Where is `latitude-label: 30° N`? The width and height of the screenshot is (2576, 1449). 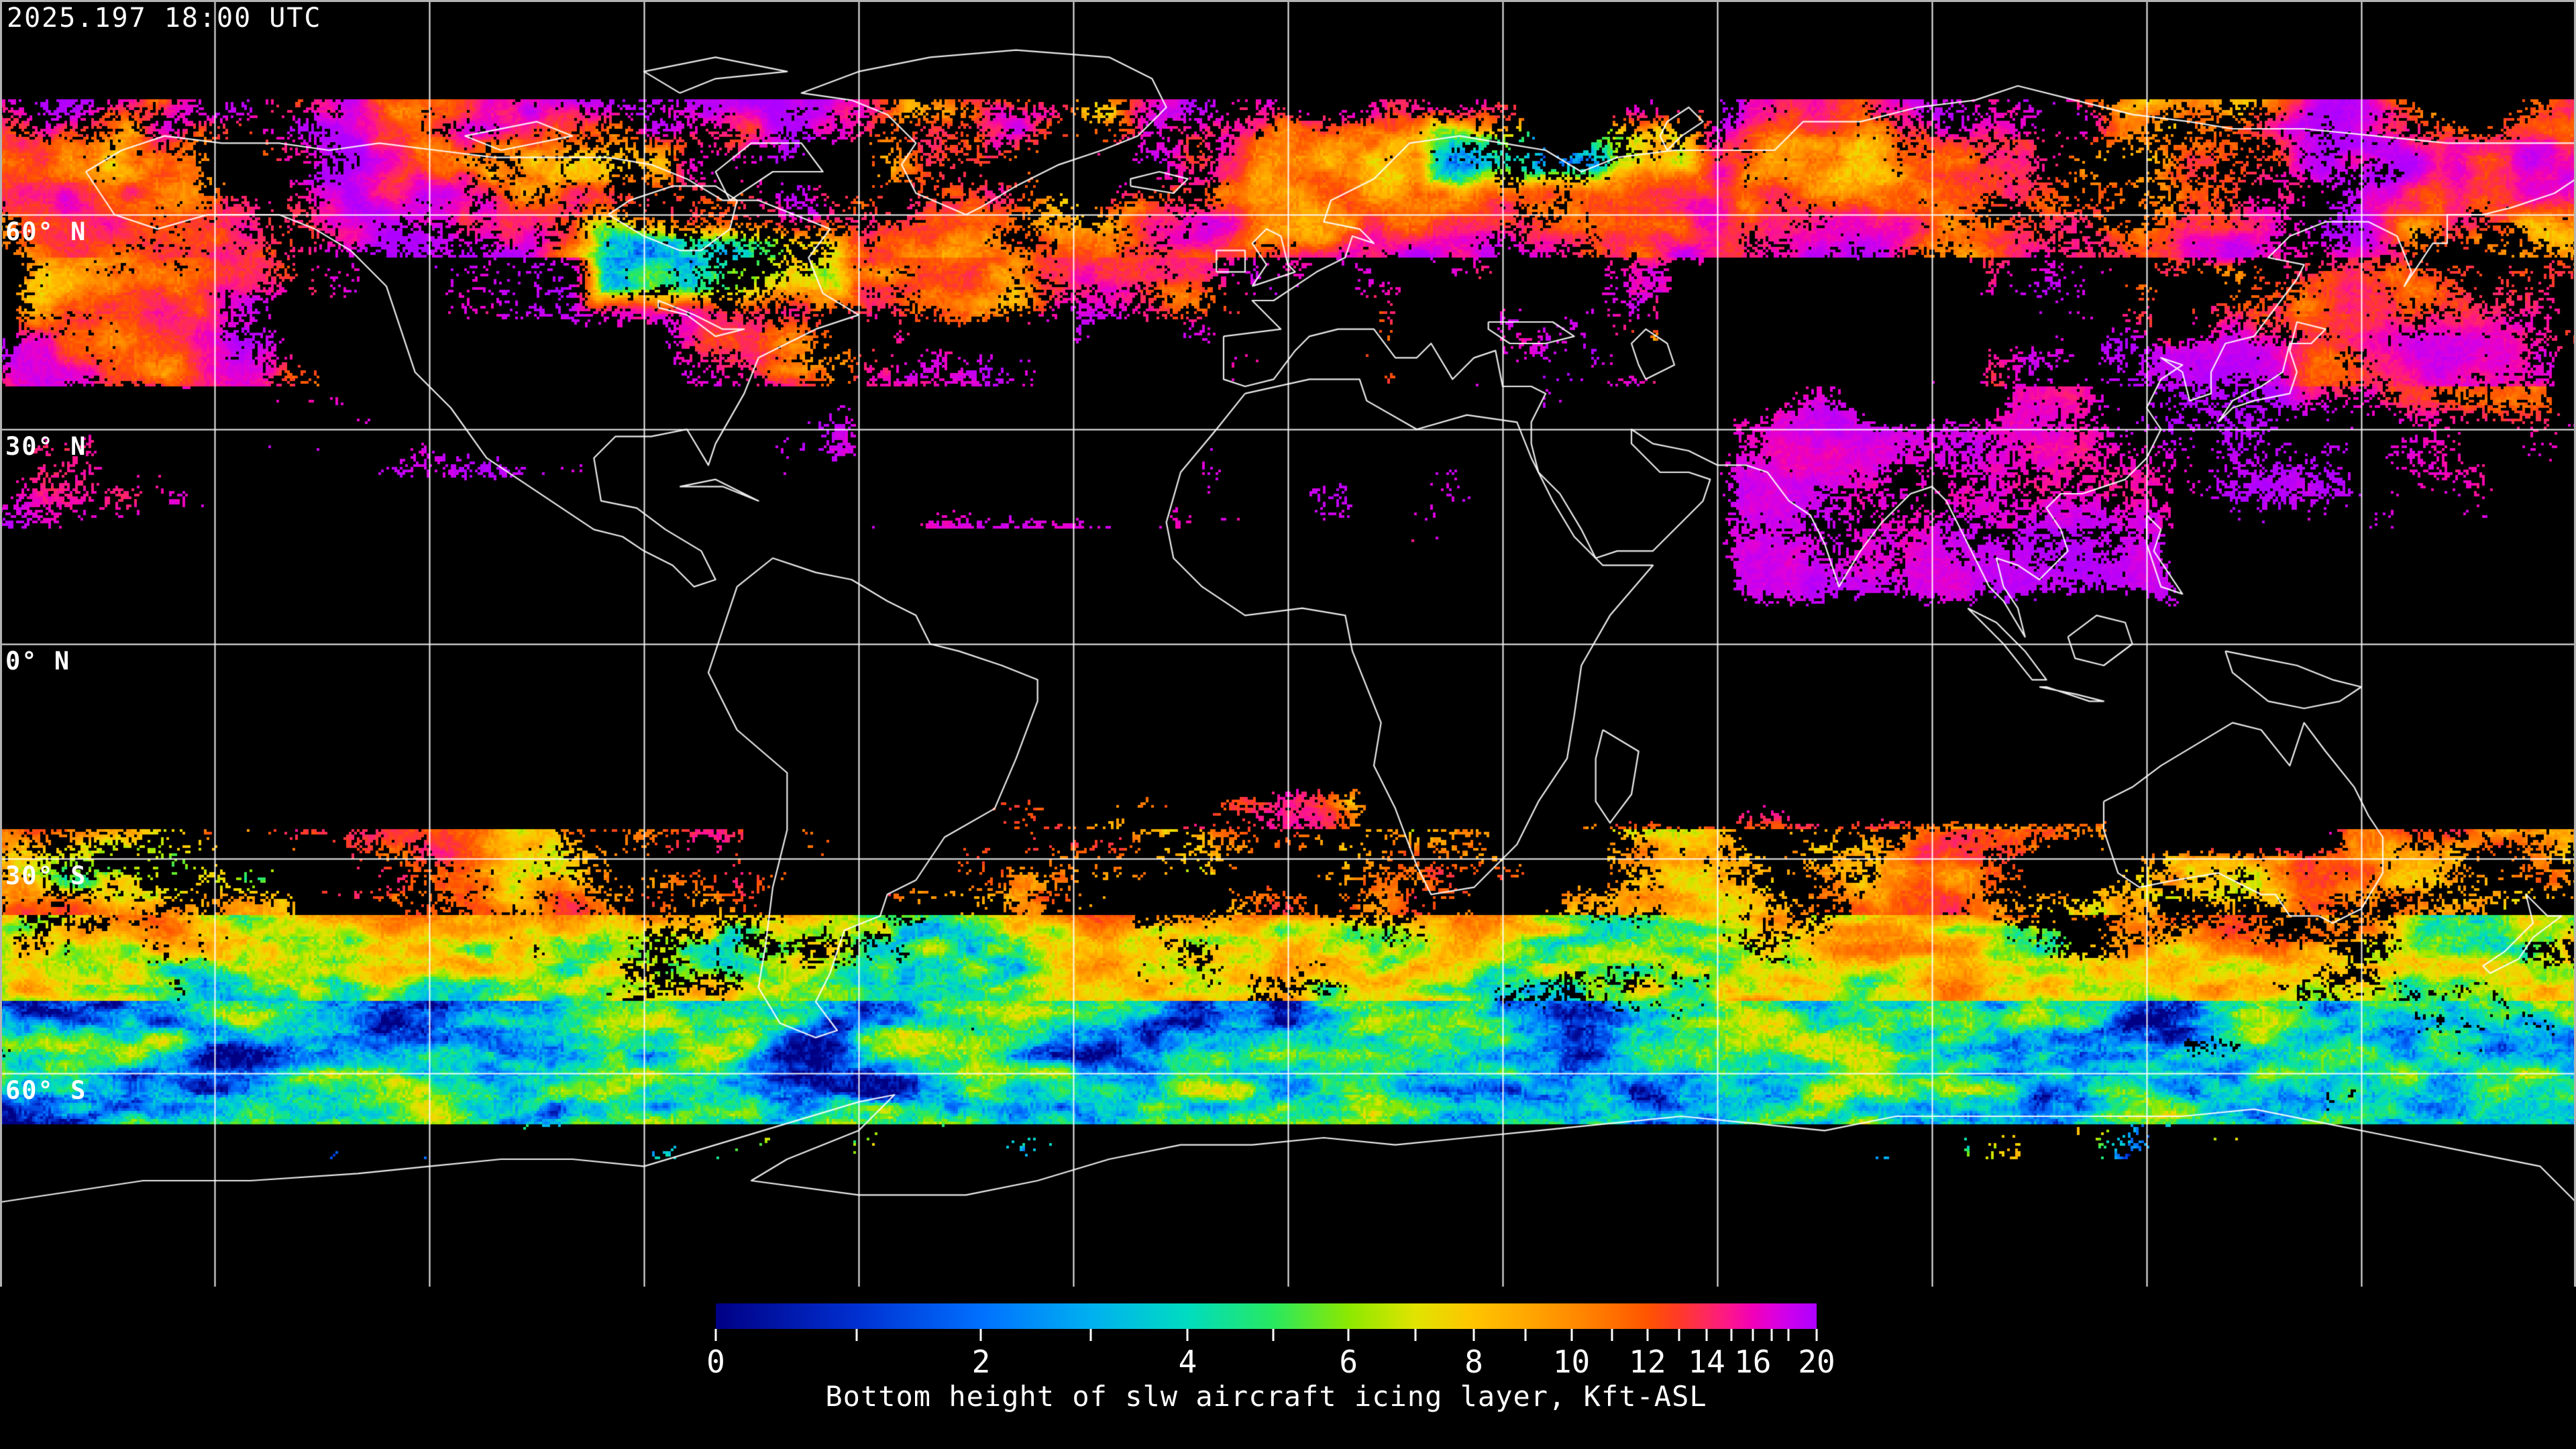 latitude-label: 30° N is located at coordinates (46, 446).